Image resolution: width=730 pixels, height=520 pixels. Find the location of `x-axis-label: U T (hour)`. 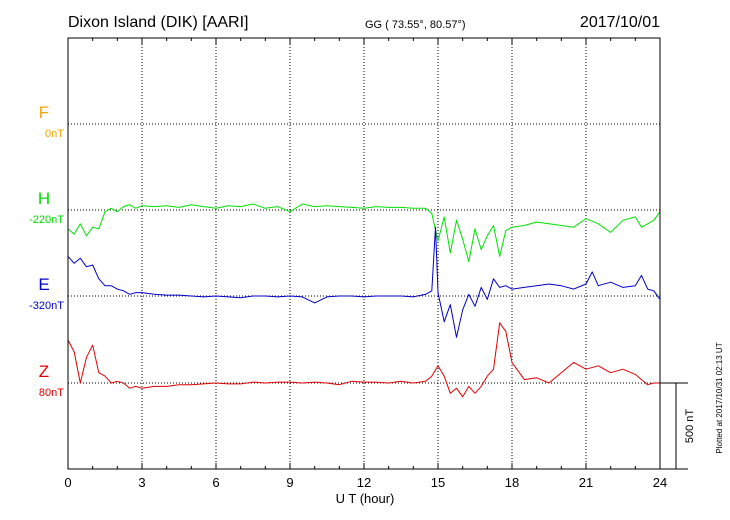

x-axis-label: U T (hour) is located at coordinates (365, 498).